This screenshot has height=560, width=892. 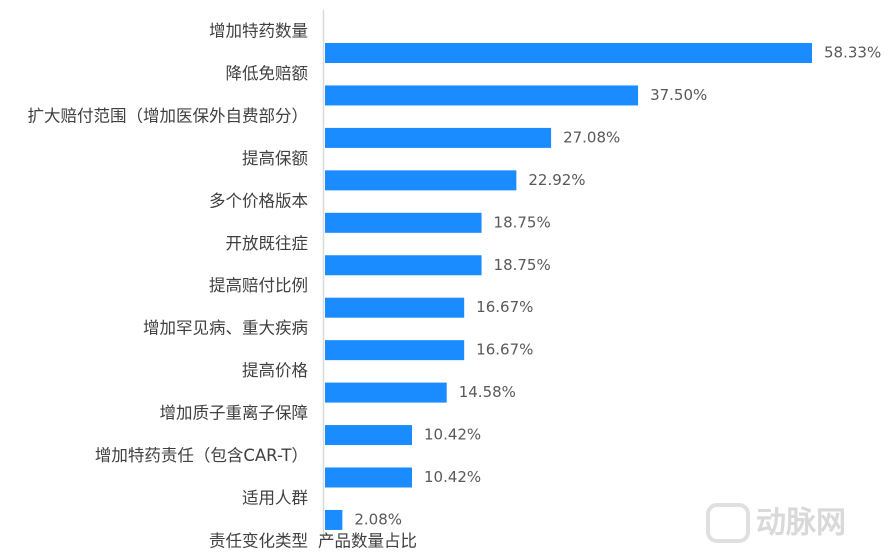 What do you see at coordinates (556, 180) in the screenshot?
I see `value-label: 22.92%` at bounding box center [556, 180].